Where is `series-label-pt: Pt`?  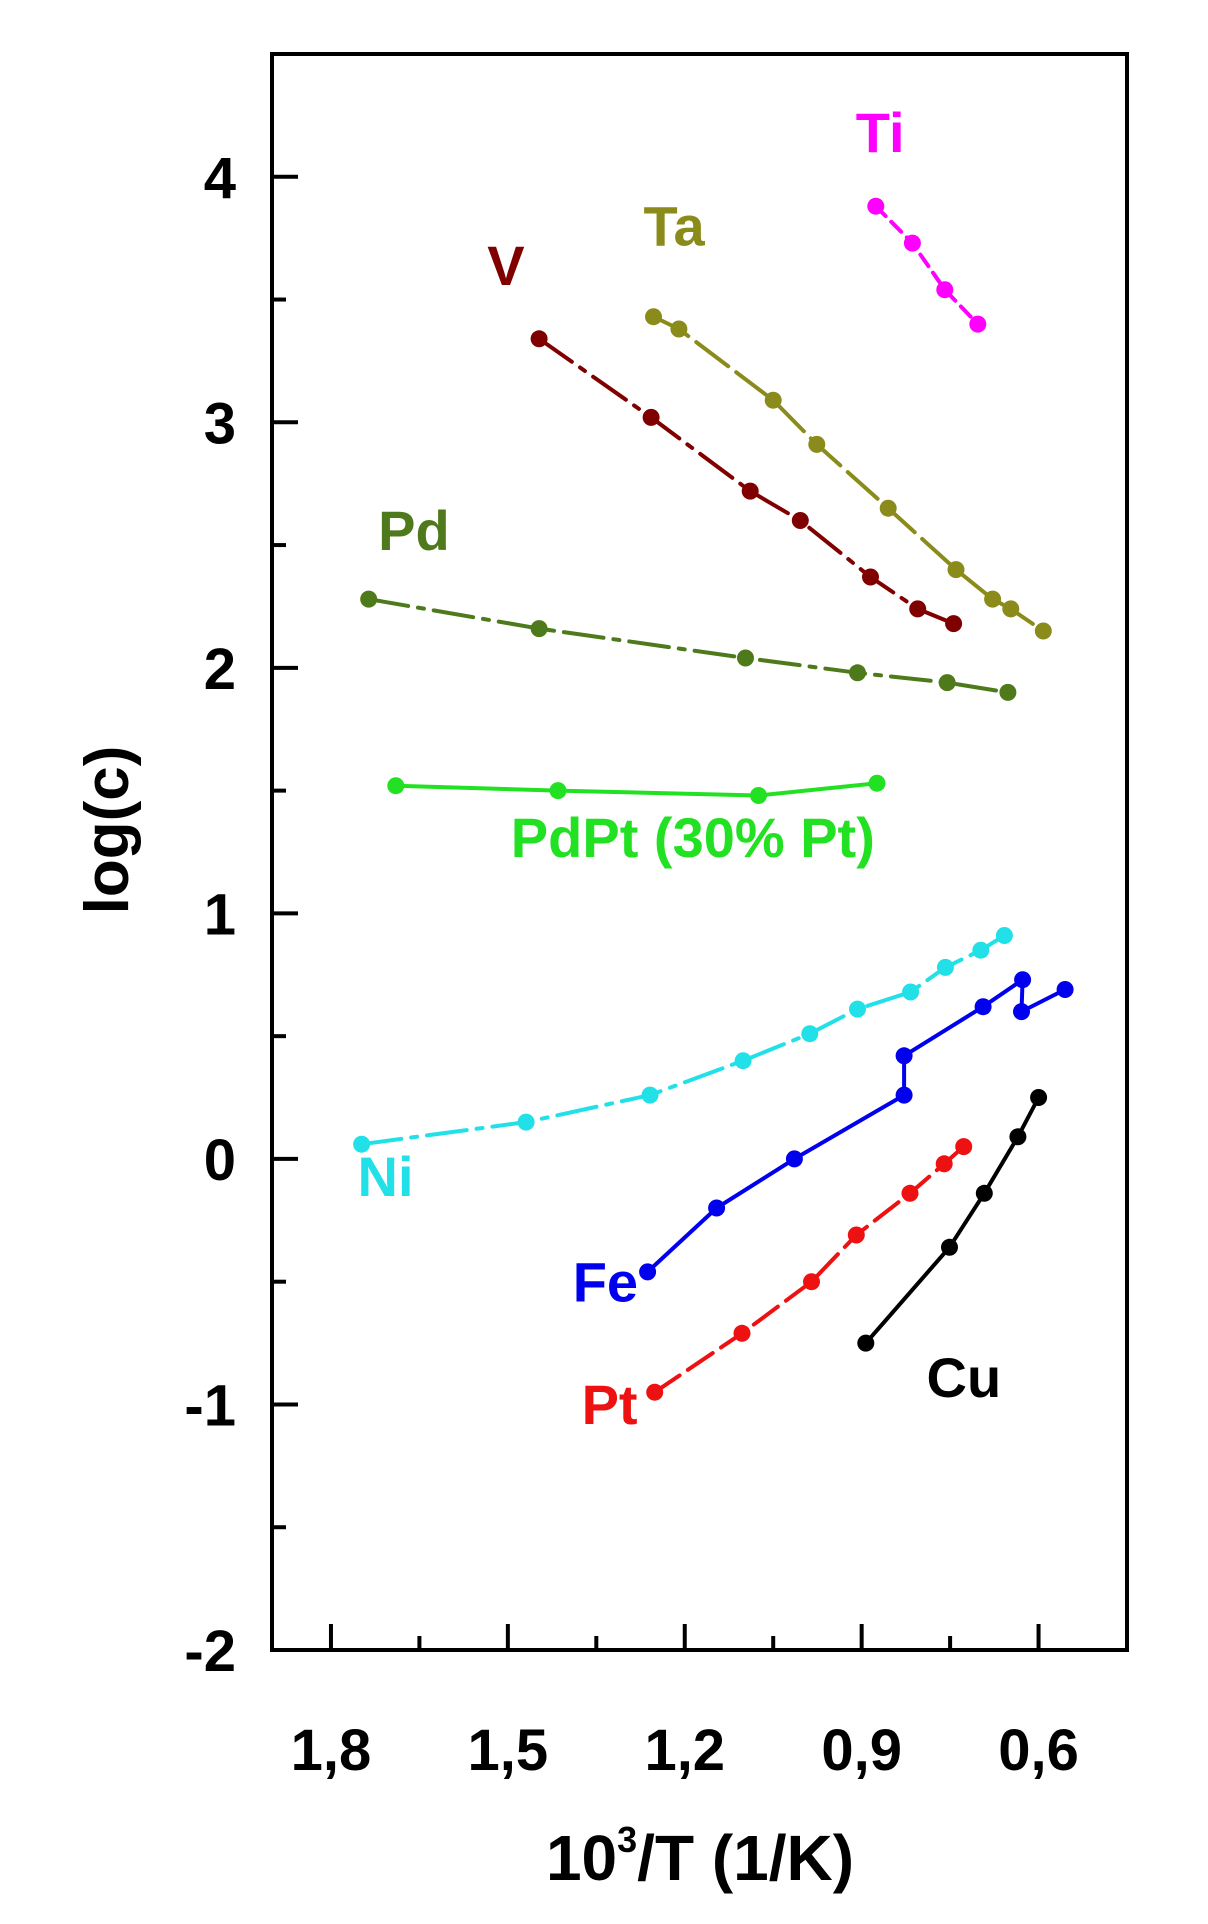
series-label-pt: Pt is located at coordinates (610, 1404).